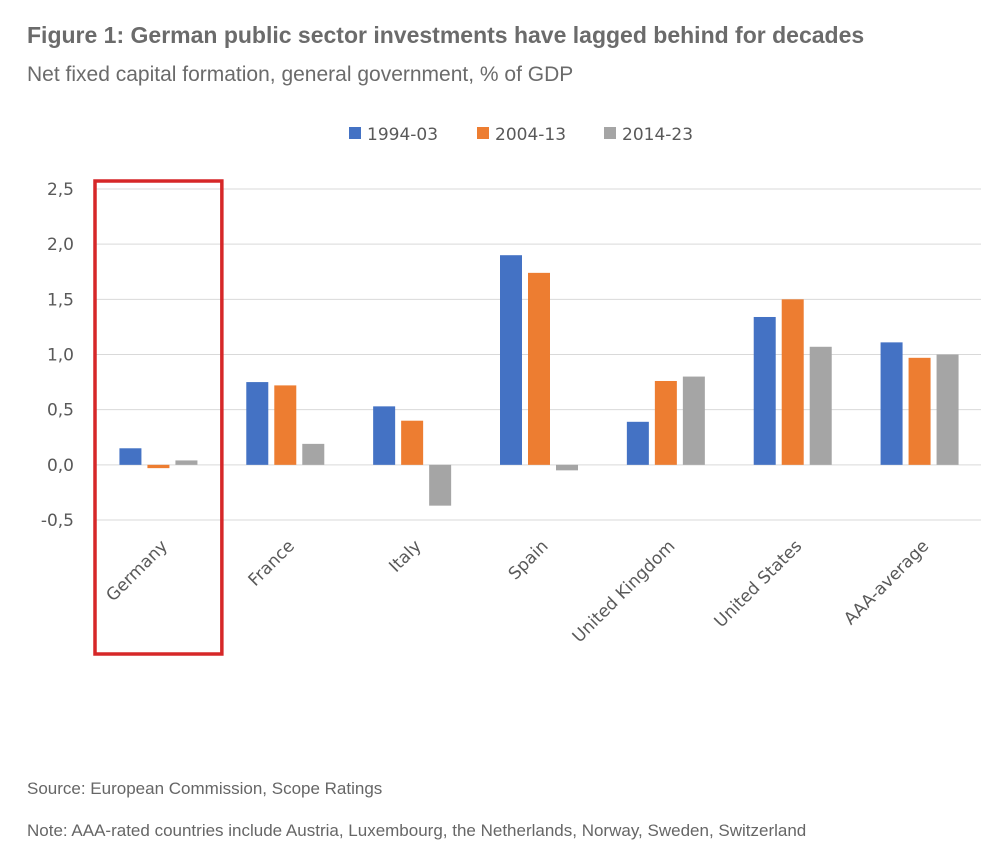 The image size is (982, 866). I want to click on x-tick-label: Italy, so click(405, 556).